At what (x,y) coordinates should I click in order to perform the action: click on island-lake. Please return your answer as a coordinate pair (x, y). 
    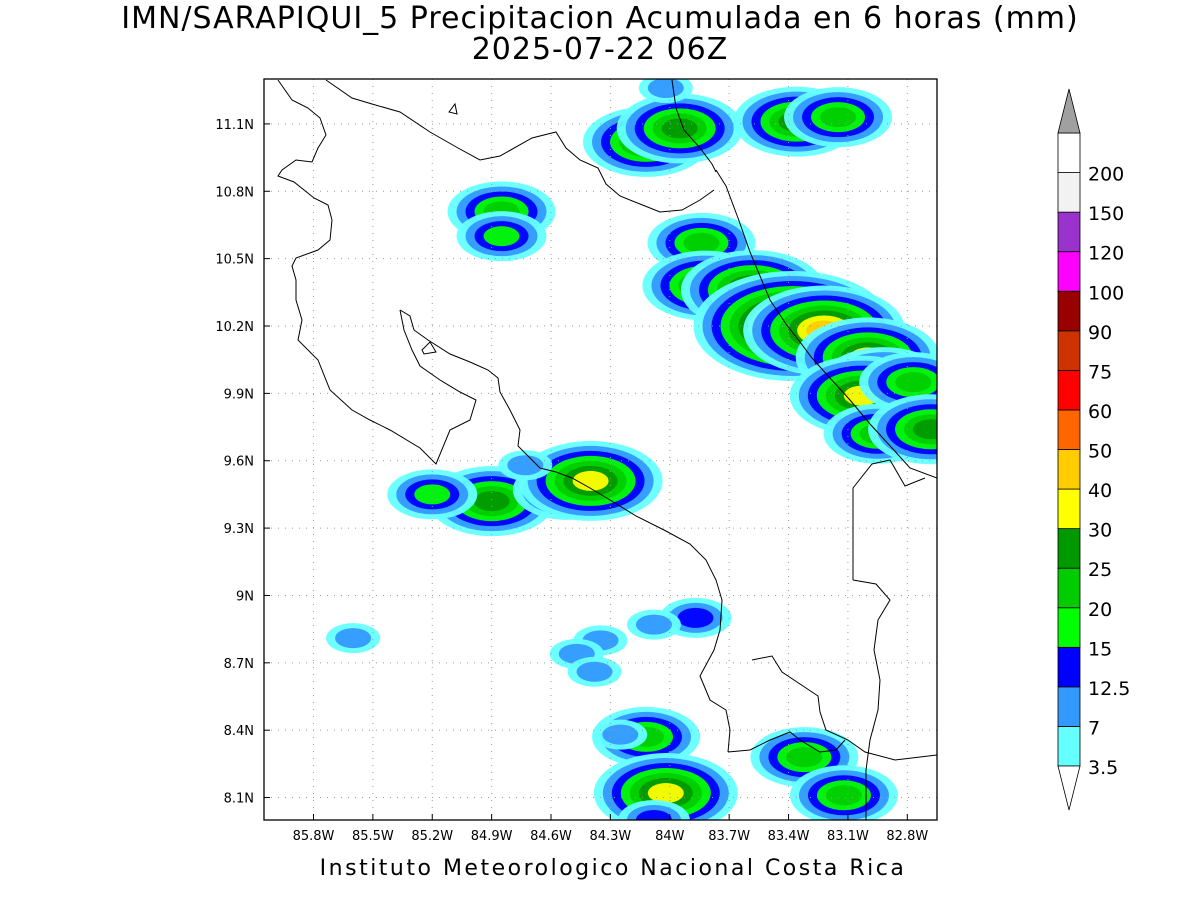
    Looking at the image, I should click on (453, 108).